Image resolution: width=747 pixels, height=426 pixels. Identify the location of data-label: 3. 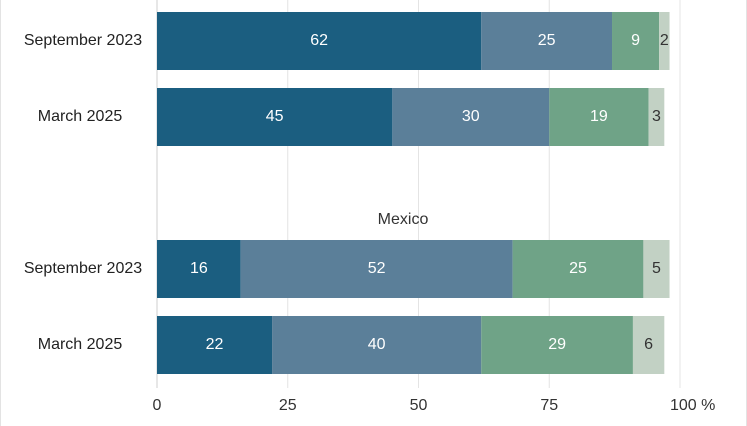
(656, 116).